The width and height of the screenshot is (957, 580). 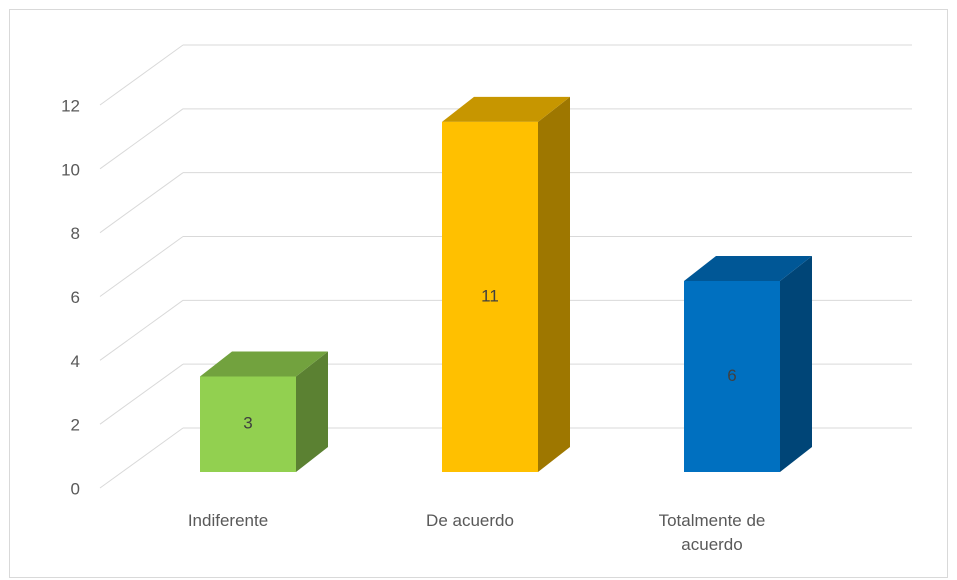 I want to click on data-label: 3, so click(x=247, y=423).